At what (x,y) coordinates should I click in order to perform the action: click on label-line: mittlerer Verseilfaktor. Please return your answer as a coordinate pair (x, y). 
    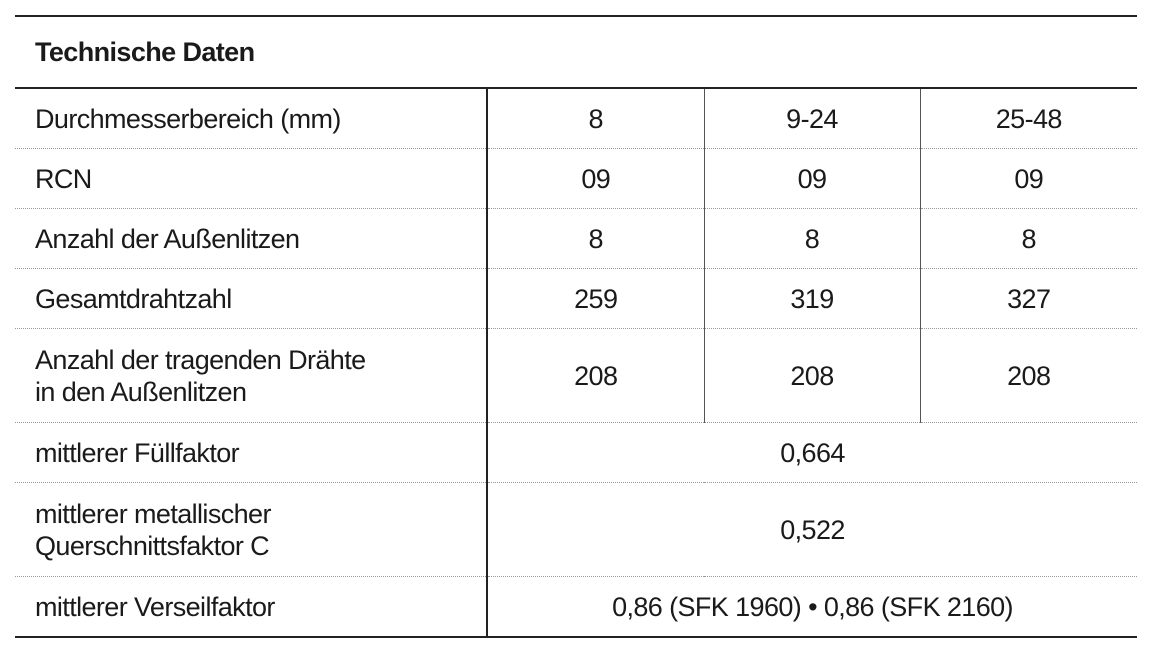
    Looking at the image, I should click on (155, 606).